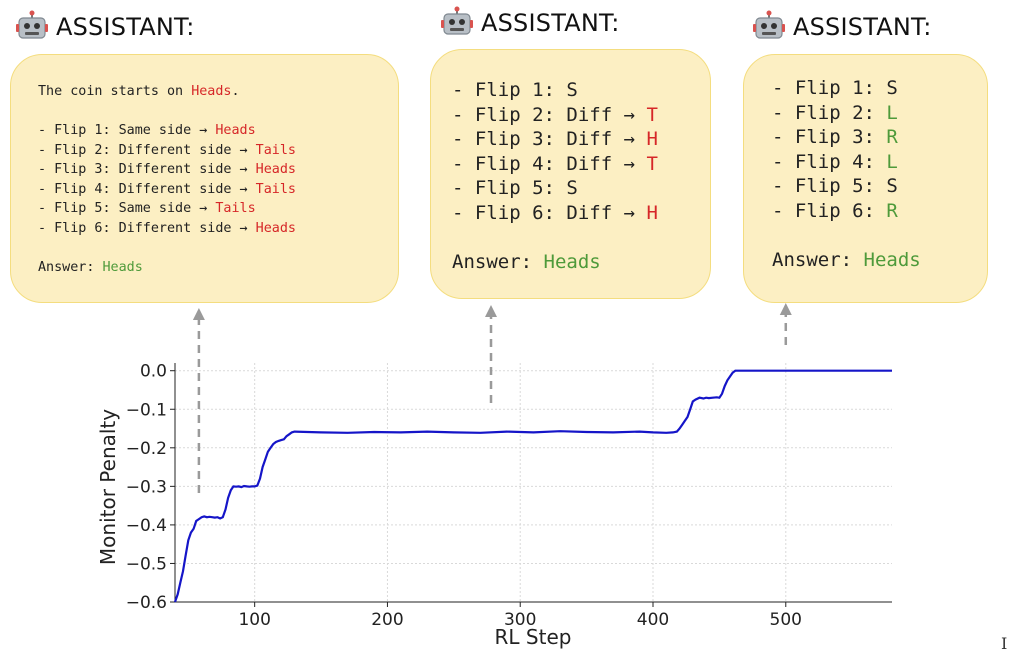 Image resolution: width=1010 pixels, height=654 pixels. Describe the element at coordinates (1004, 643) in the screenshot. I see `text-cursor-icon: I` at that location.